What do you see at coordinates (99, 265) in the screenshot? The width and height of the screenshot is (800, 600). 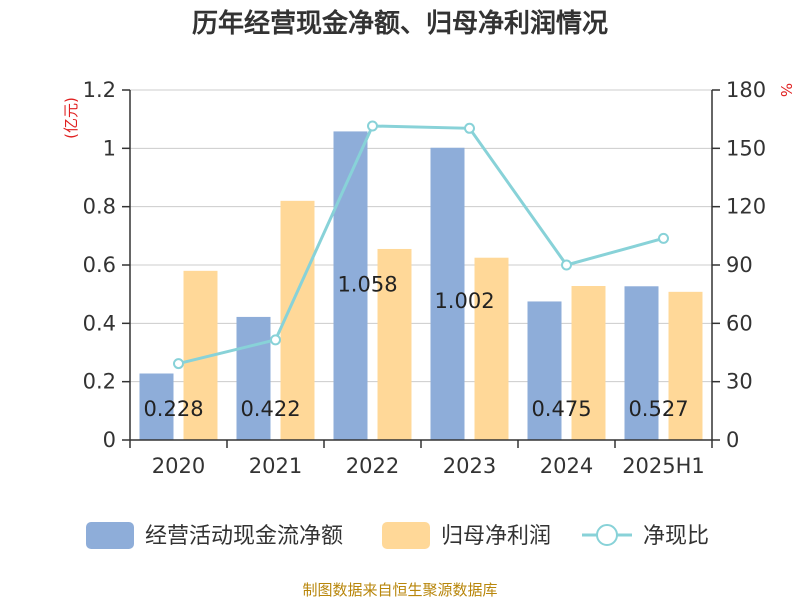 I see `left-axis-tick-label: 0.6` at bounding box center [99, 265].